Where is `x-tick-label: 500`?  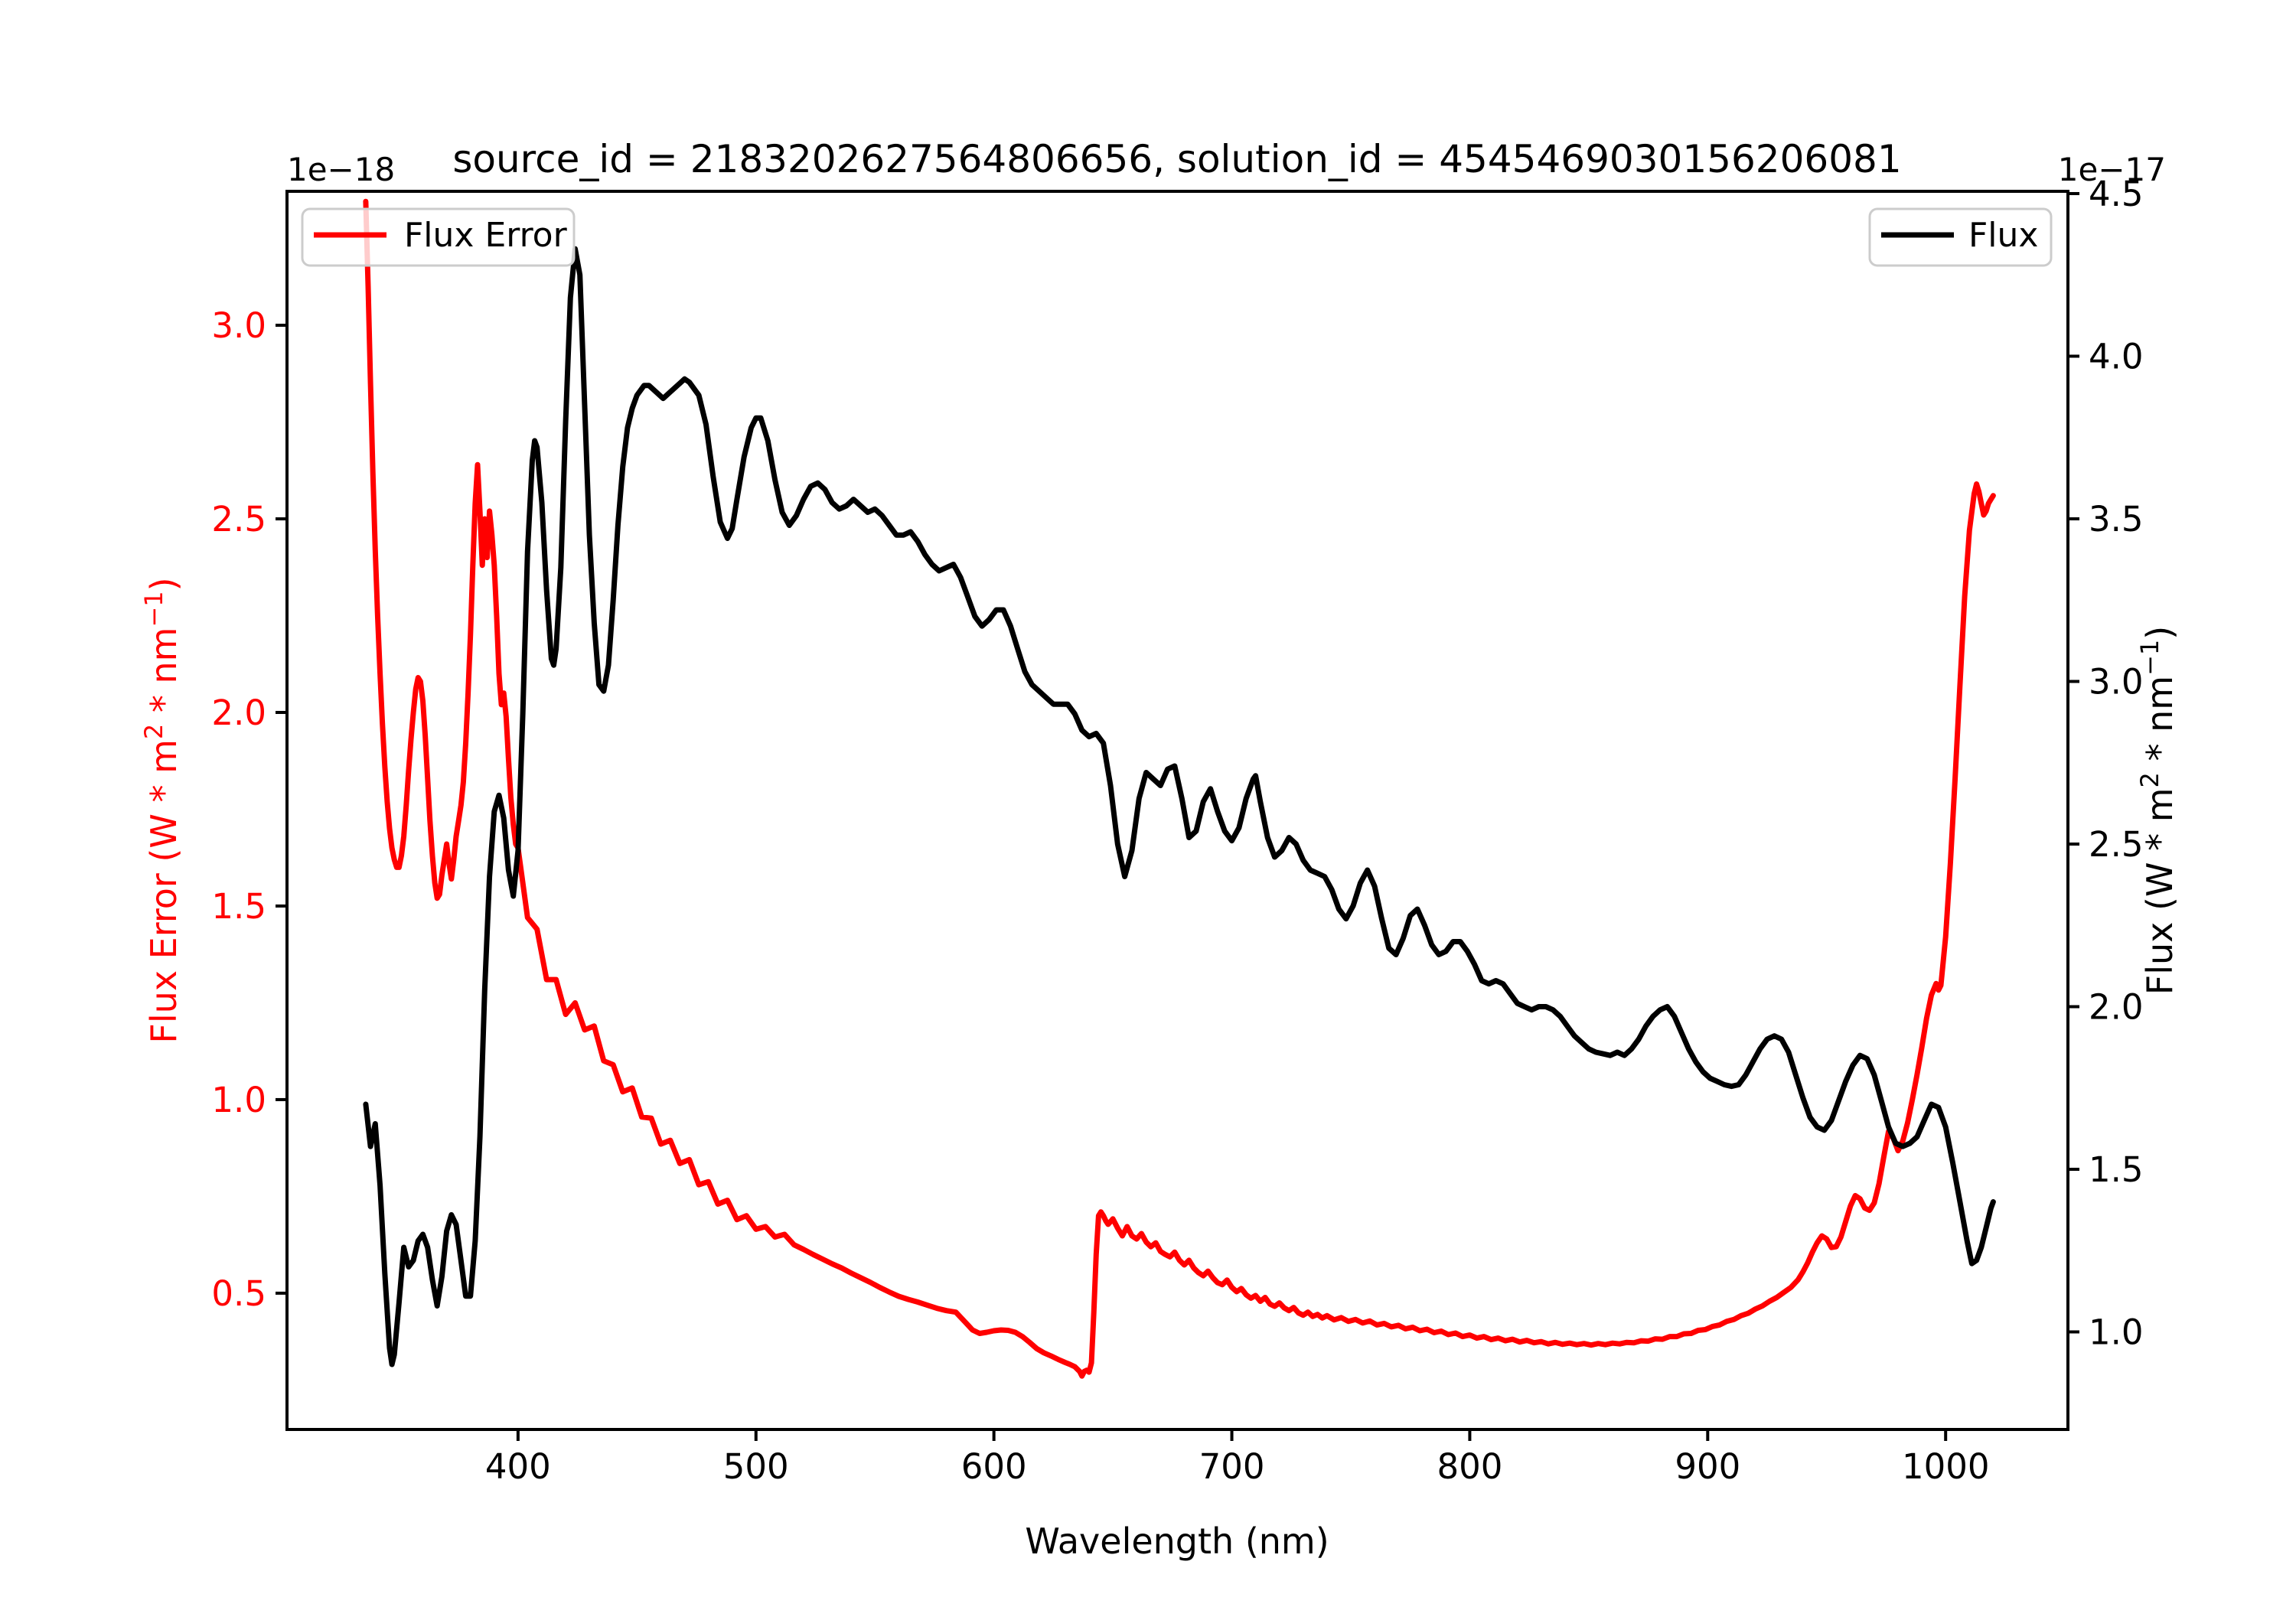
x-tick-label: 500 is located at coordinates (756, 1466).